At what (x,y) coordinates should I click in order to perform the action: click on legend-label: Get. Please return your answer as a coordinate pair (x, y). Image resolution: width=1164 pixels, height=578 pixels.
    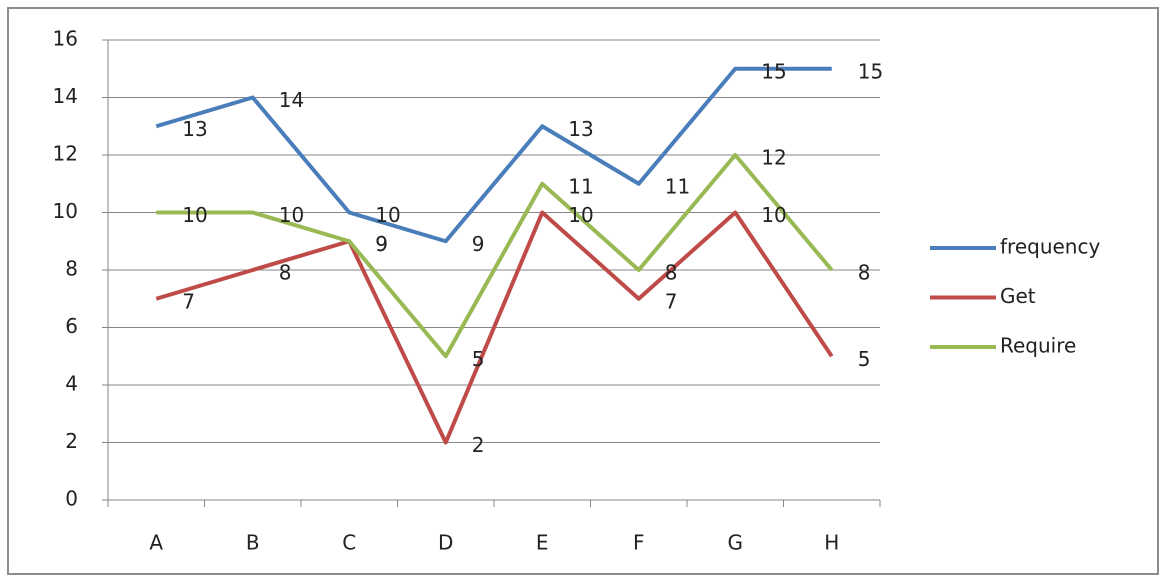
    Looking at the image, I should click on (1018, 296).